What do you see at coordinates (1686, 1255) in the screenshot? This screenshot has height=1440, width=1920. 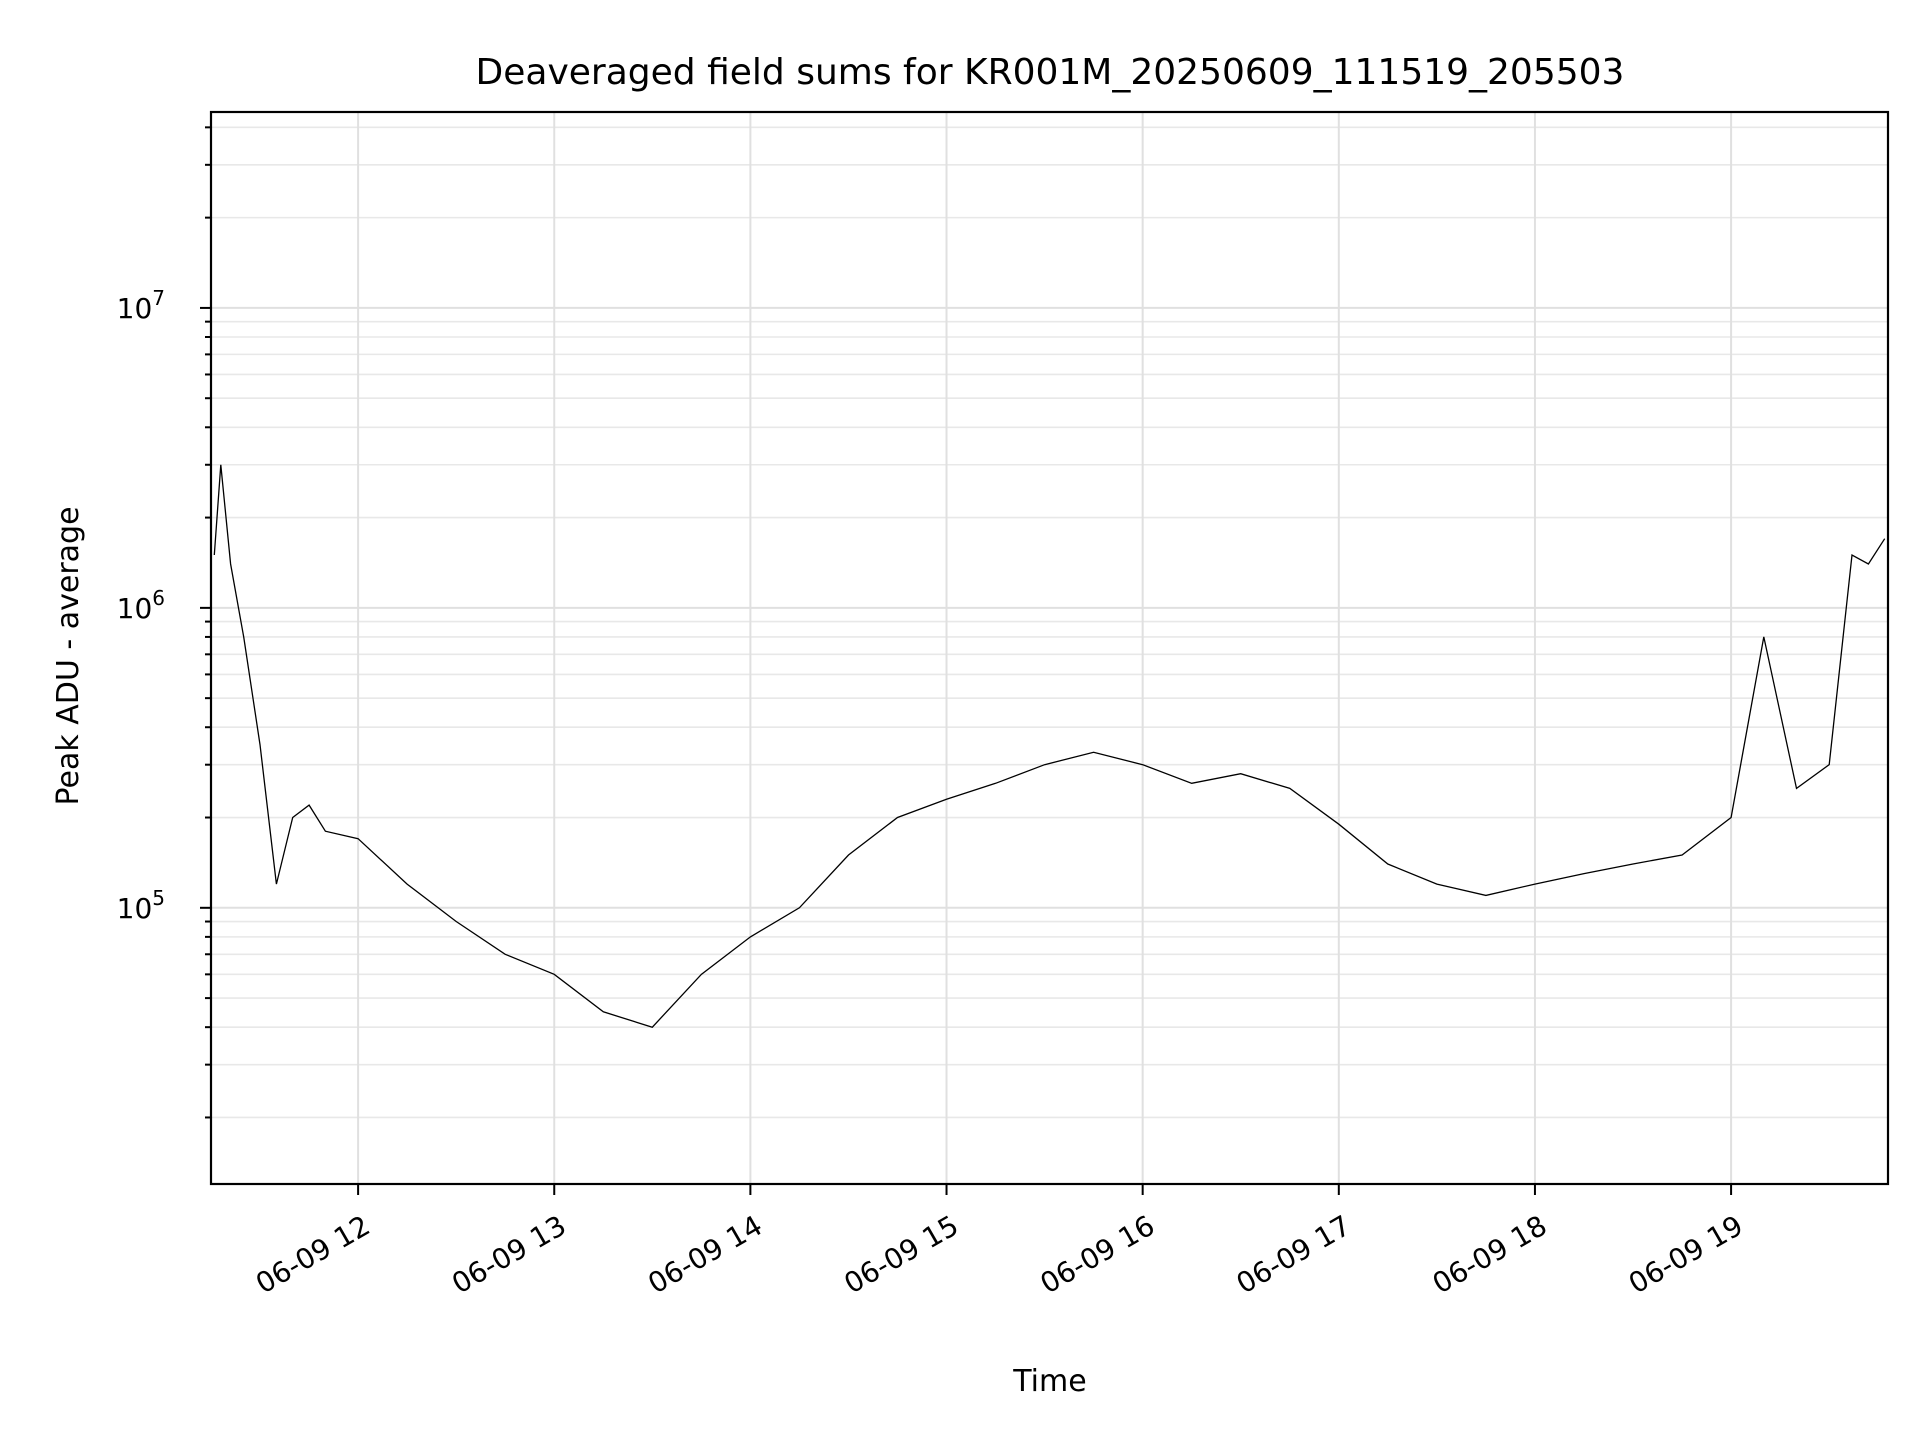 I see `x-tick-label: 06-09 19` at bounding box center [1686, 1255].